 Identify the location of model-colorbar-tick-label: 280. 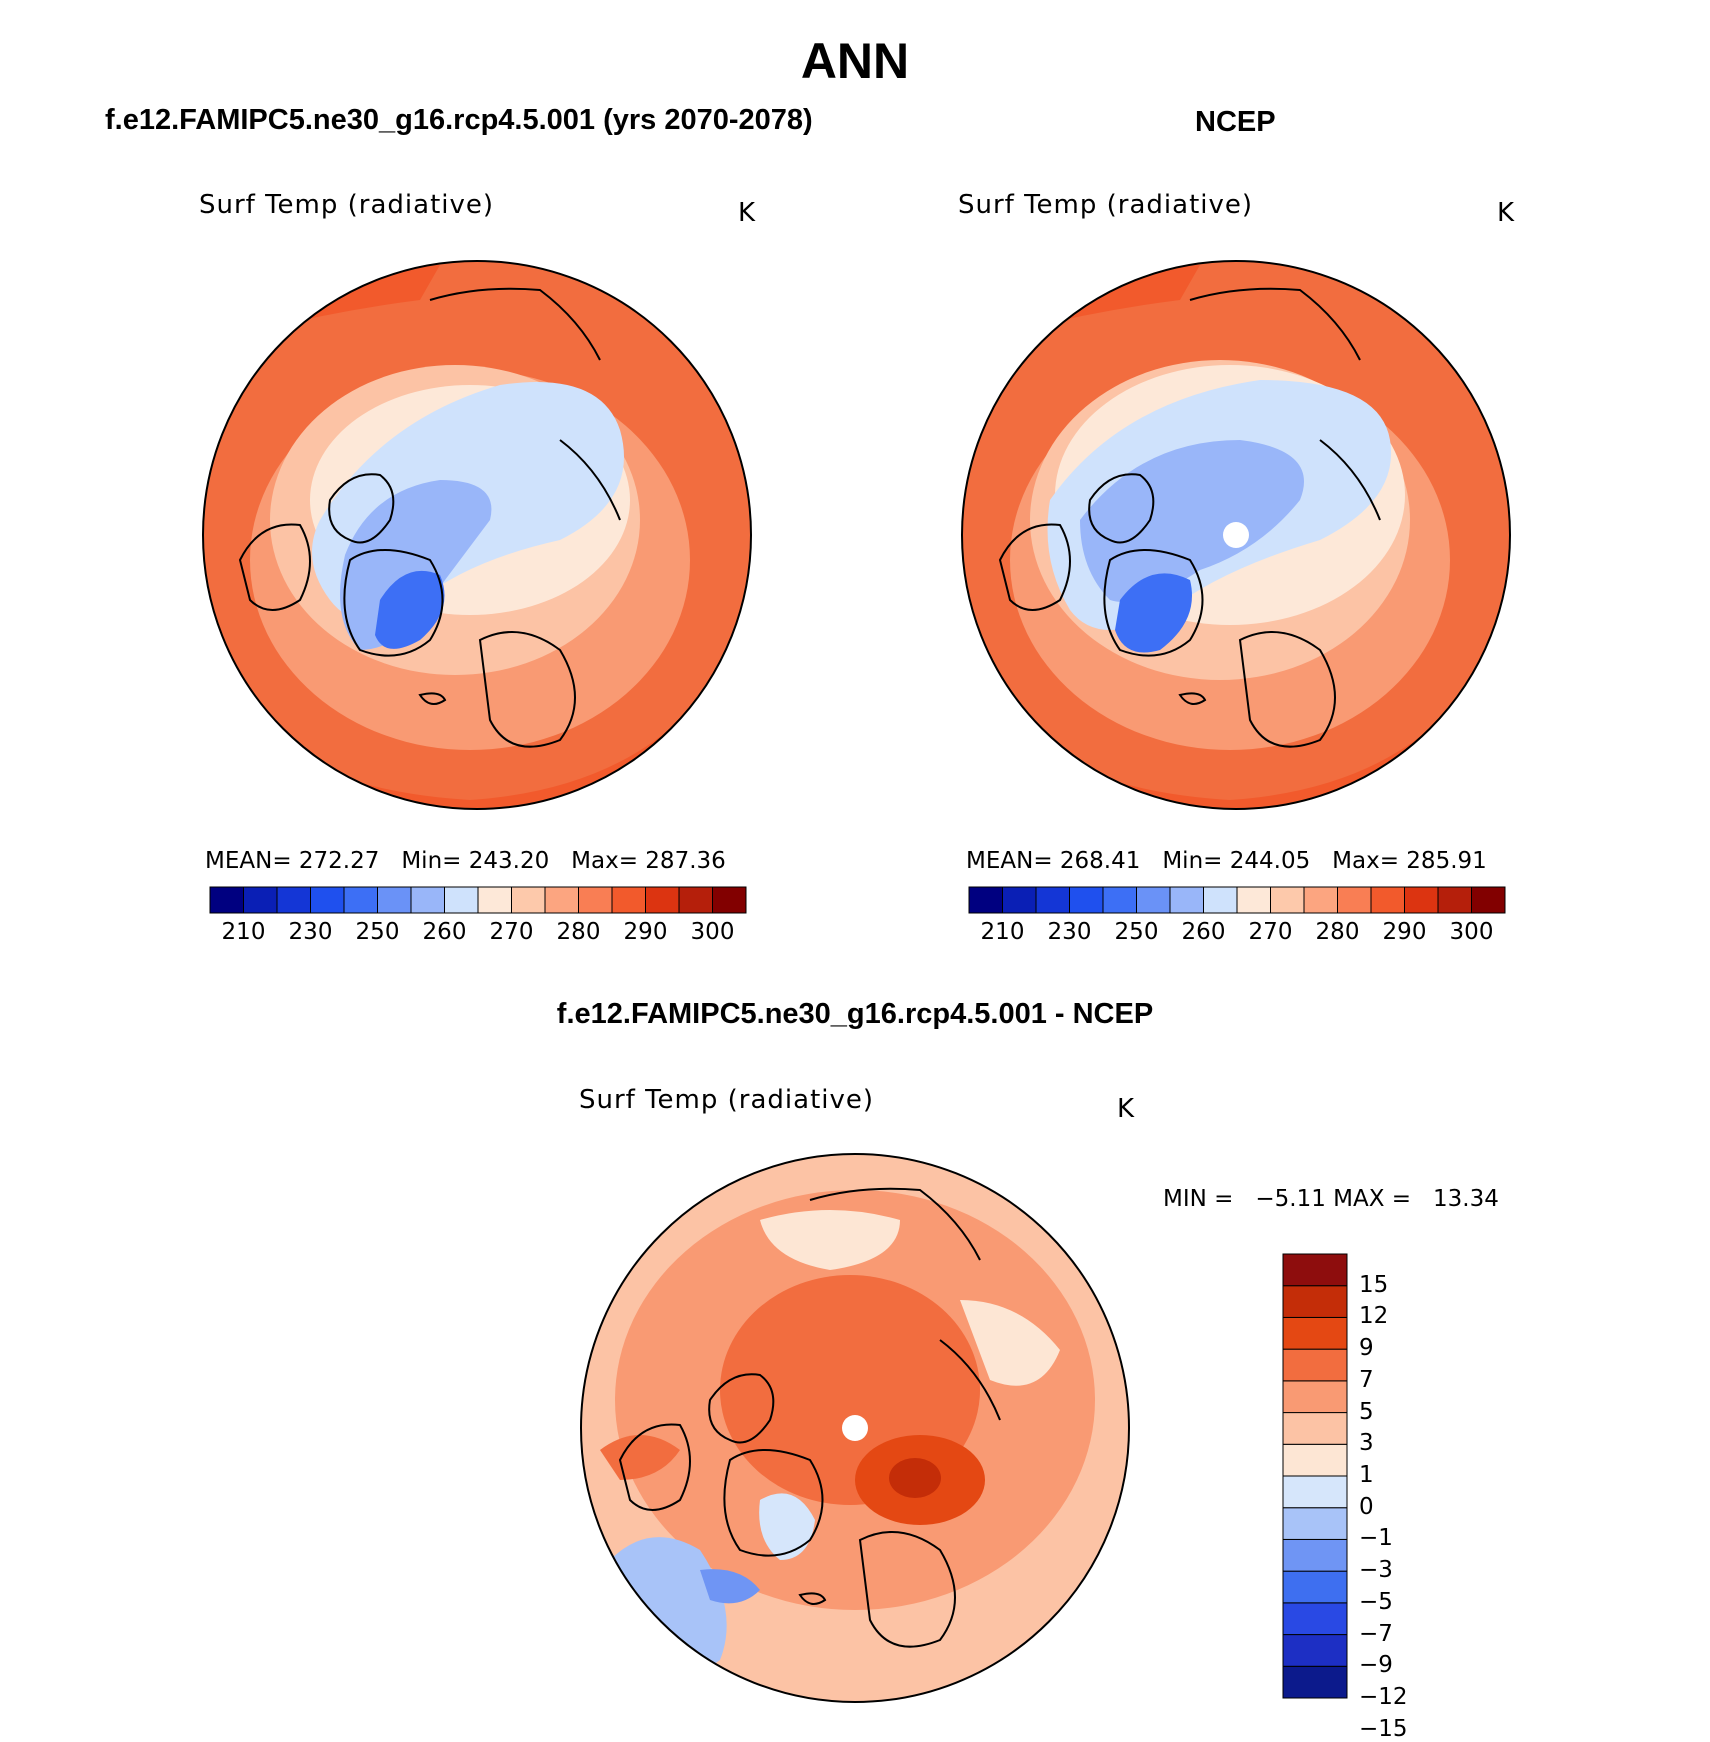
(578, 932).